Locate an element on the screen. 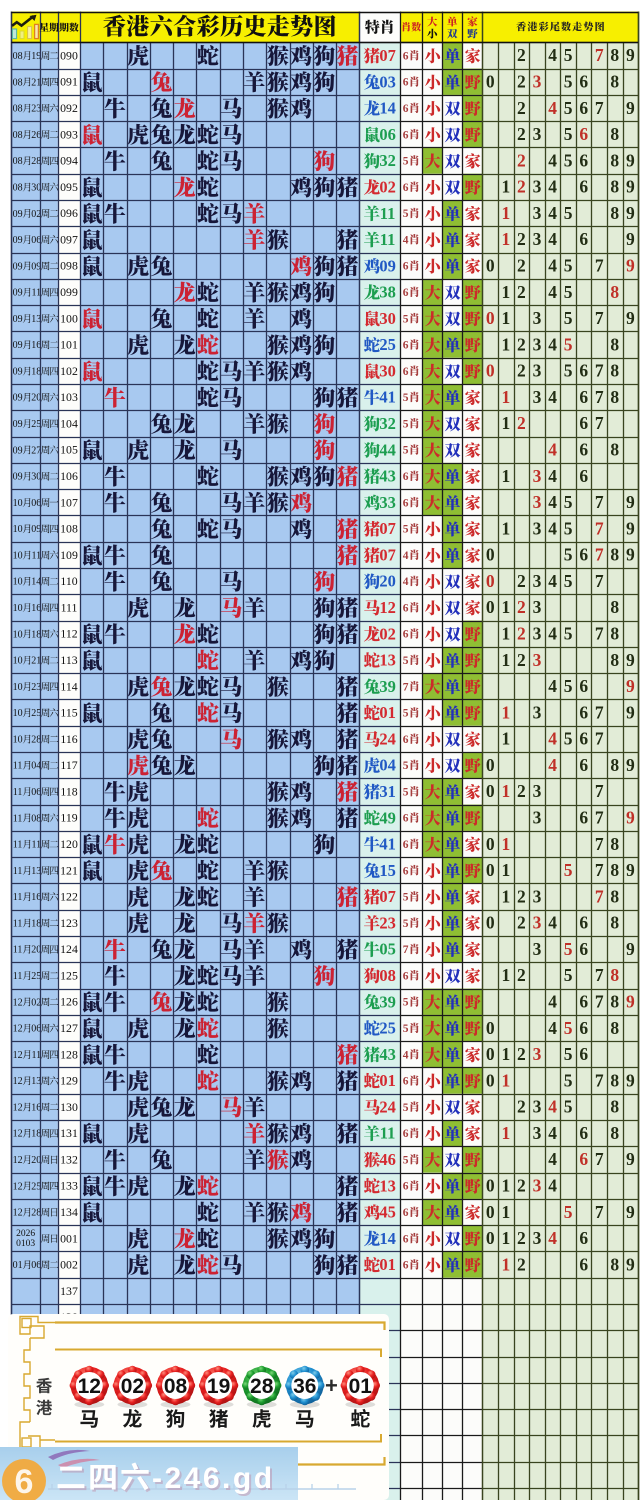 The image size is (643, 1500). svg-text: 123 is located at coordinates (69, 923).